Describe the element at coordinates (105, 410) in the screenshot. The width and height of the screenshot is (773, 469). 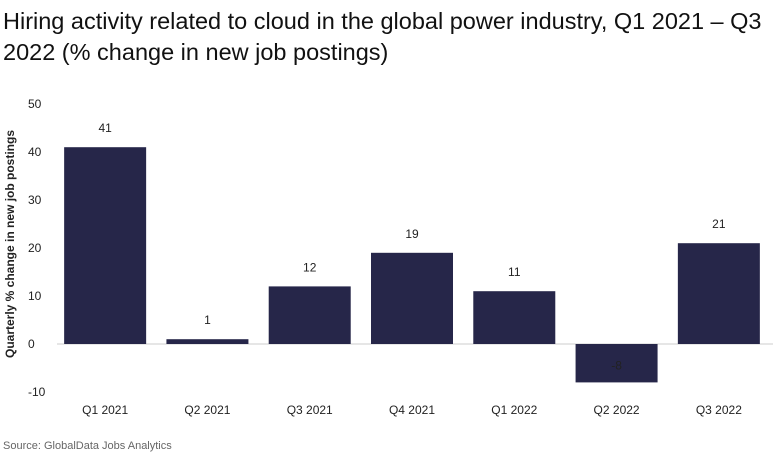
I see `x-tick-label: Q1 2021` at that location.